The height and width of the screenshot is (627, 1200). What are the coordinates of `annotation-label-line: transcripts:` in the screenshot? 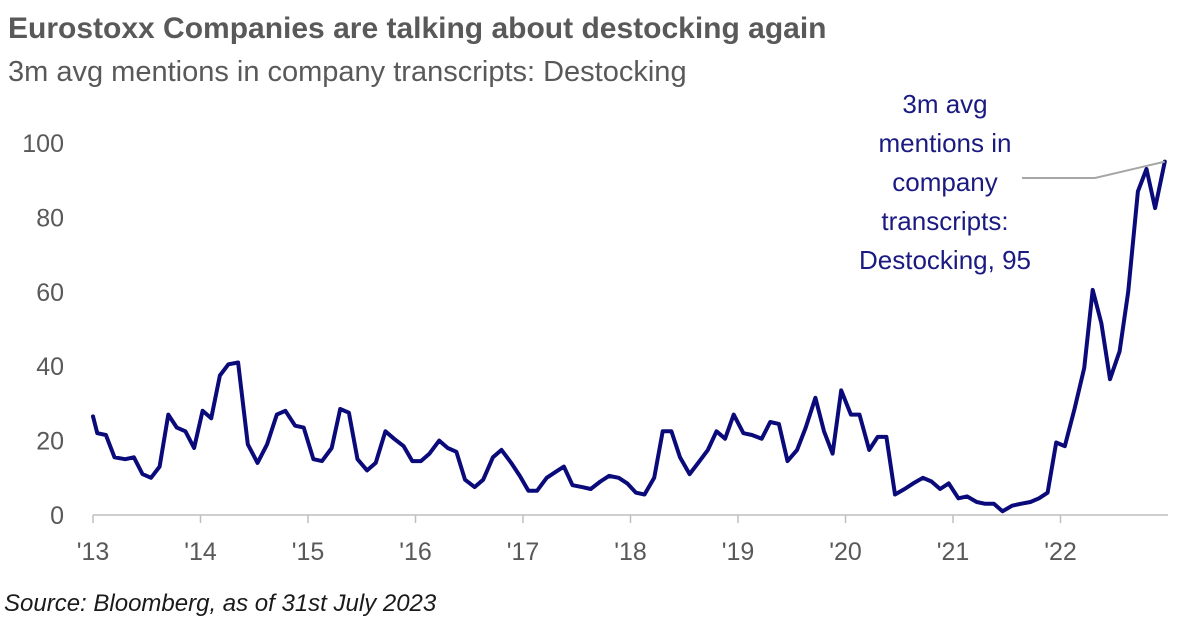 It's located at (944, 221).